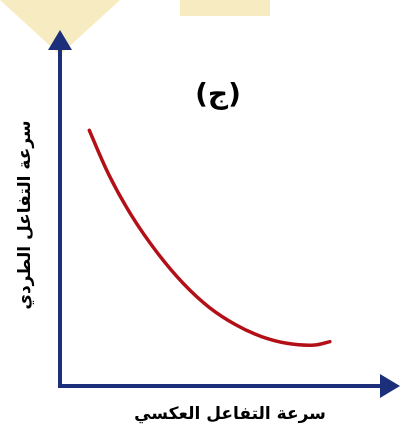 This screenshot has width=414, height=434. Describe the element at coordinates (390, 386) in the screenshot. I see `x-axis-arrowhead` at that location.